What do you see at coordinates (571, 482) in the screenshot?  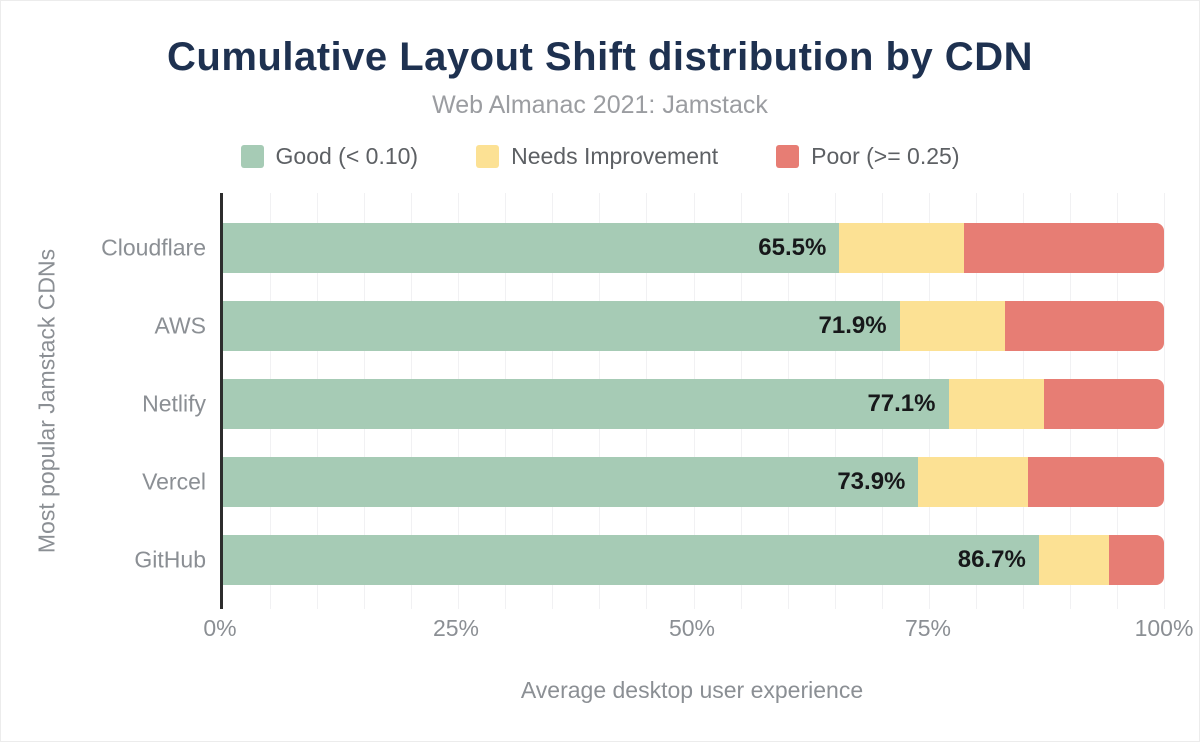 I see `bar-segment: 73.9%` at bounding box center [571, 482].